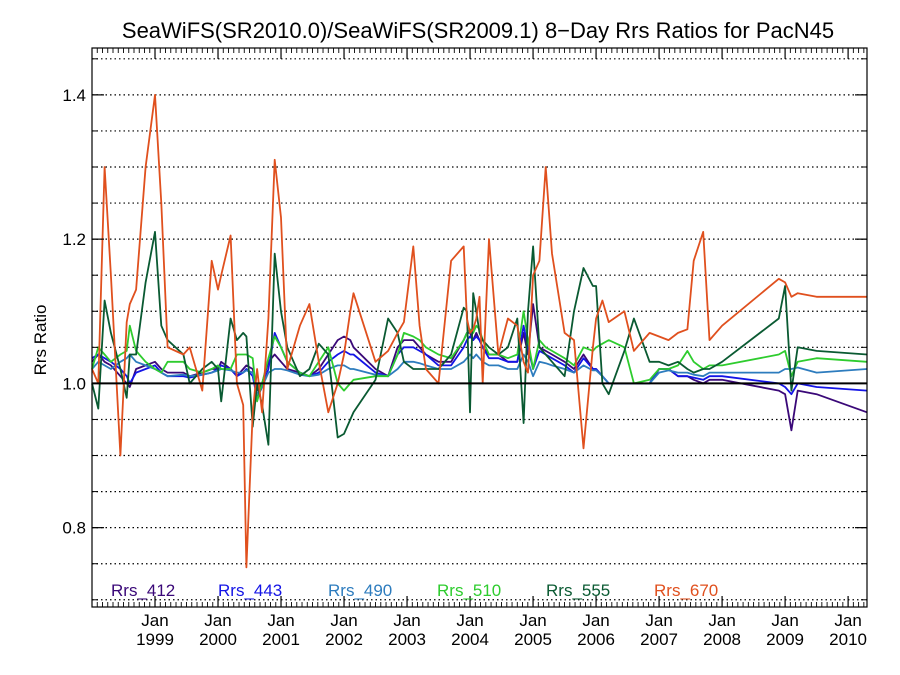  What do you see at coordinates (155, 639) in the screenshot?
I see `x-tick-label-year: 1999` at bounding box center [155, 639].